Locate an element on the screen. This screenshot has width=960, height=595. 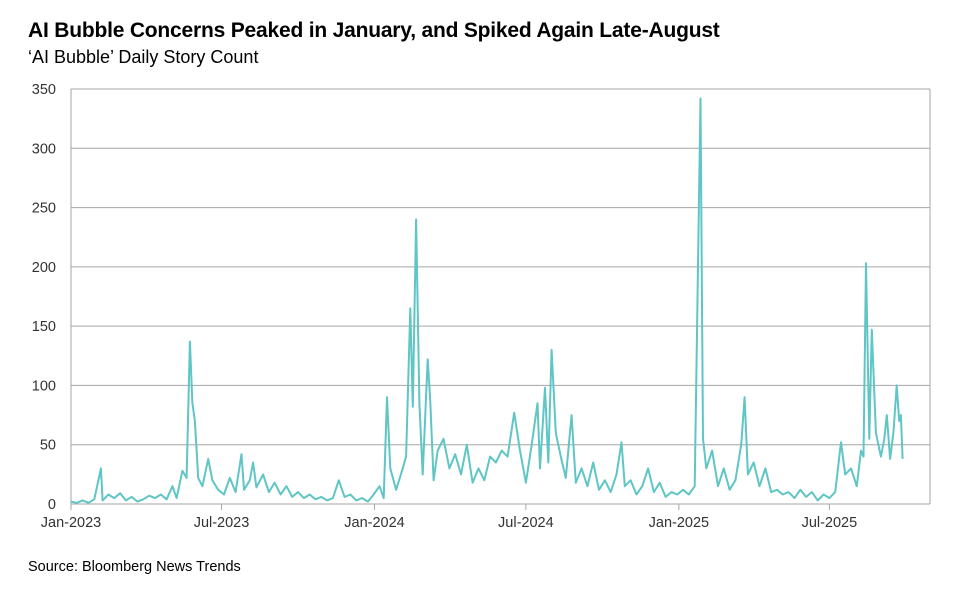
x-tick-label: Jul-2025 is located at coordinates (830, 523).